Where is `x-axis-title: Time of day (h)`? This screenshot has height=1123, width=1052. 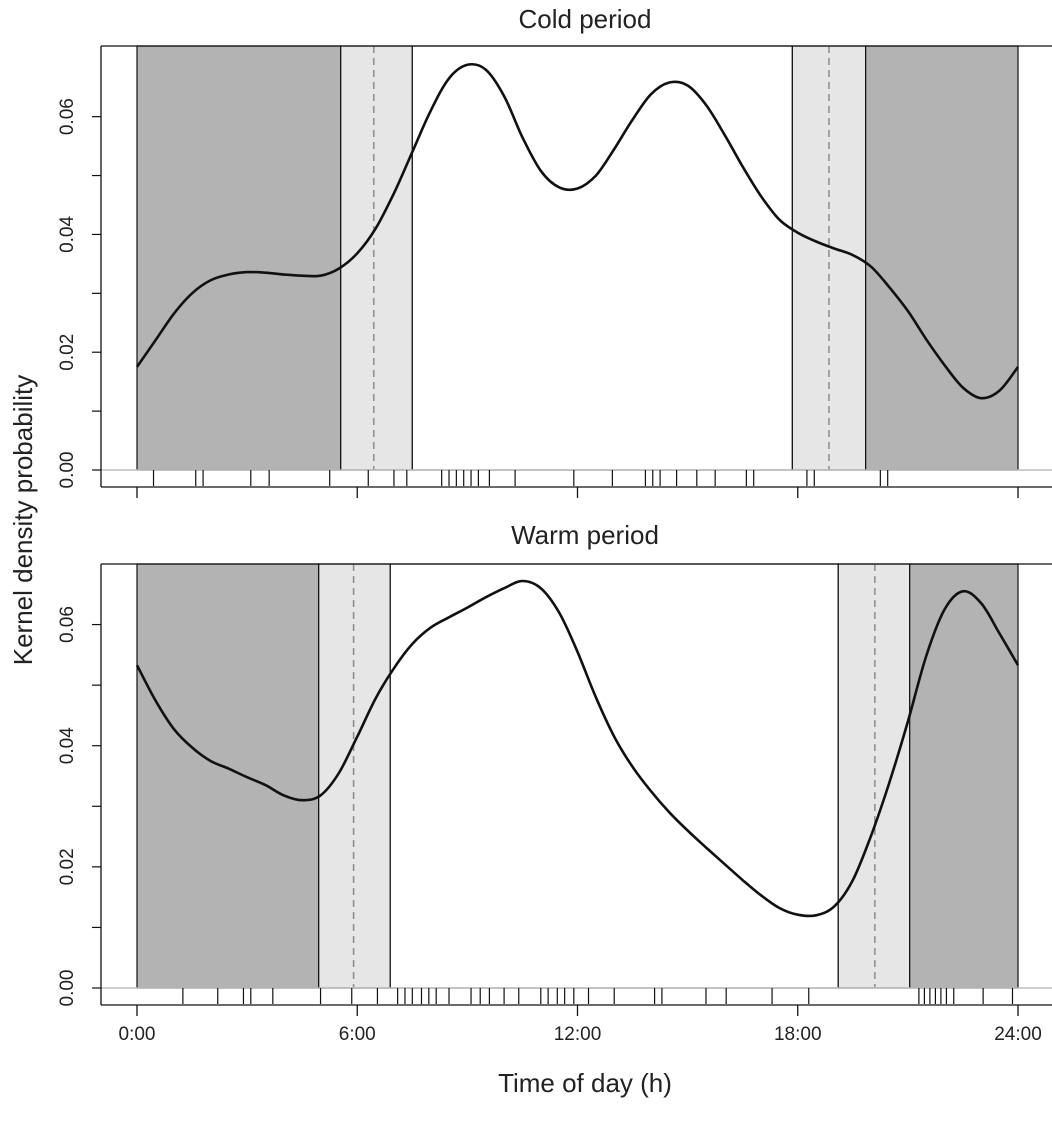 x-axis-title: Time of day (h) is located at coordinates (585, 1083).